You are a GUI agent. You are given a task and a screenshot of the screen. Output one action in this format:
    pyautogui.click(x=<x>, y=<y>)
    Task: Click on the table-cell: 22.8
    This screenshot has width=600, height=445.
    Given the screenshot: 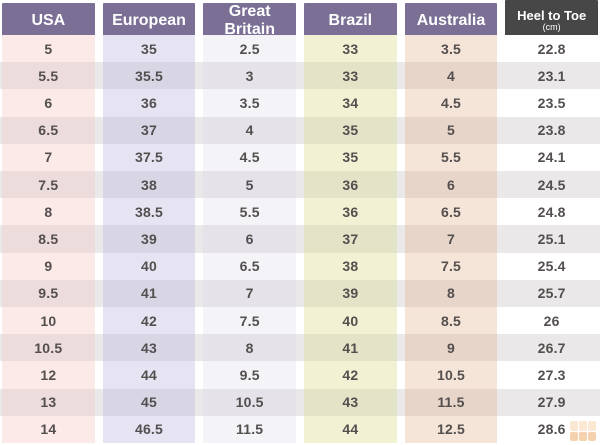 What is the action you would take?
    pyautogui.click(x=551, y=49)
    